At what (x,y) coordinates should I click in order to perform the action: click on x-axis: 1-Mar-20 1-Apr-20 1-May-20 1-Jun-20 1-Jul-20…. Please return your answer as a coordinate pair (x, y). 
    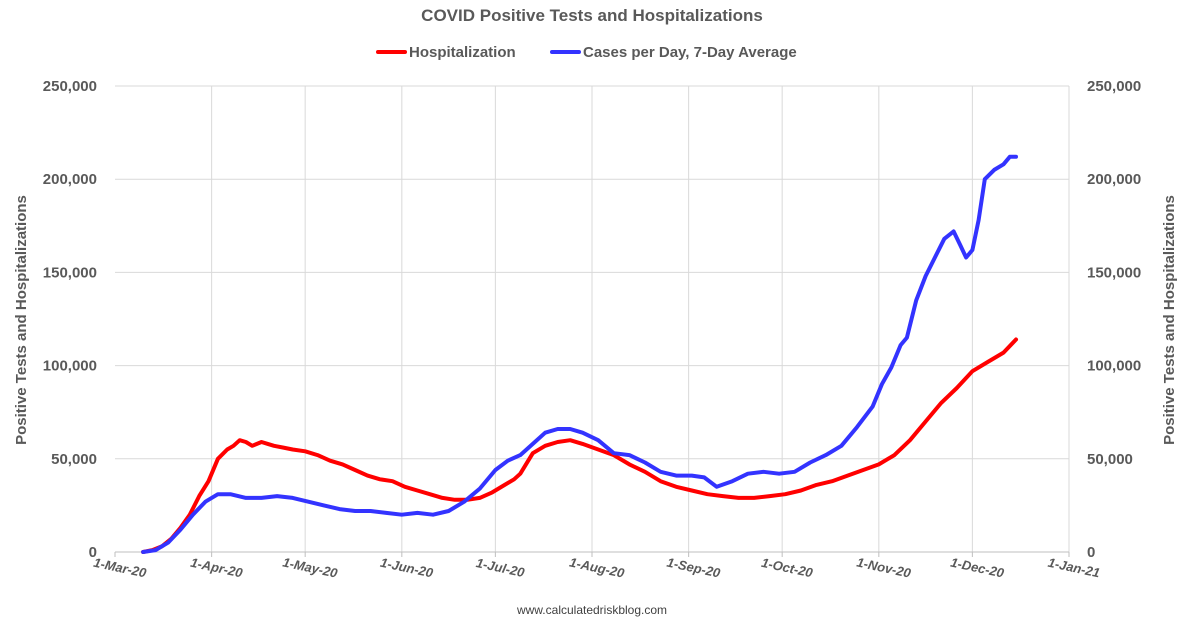
    Looking at the image, I should click on (596, 566).